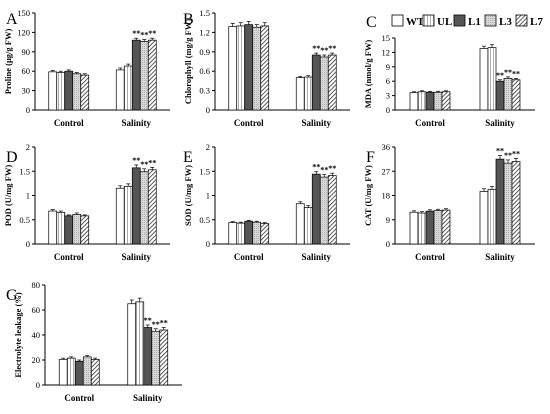 This screenshot has width=550, height=414. I want to click on y-tick-label: 6, so click(388, 81).